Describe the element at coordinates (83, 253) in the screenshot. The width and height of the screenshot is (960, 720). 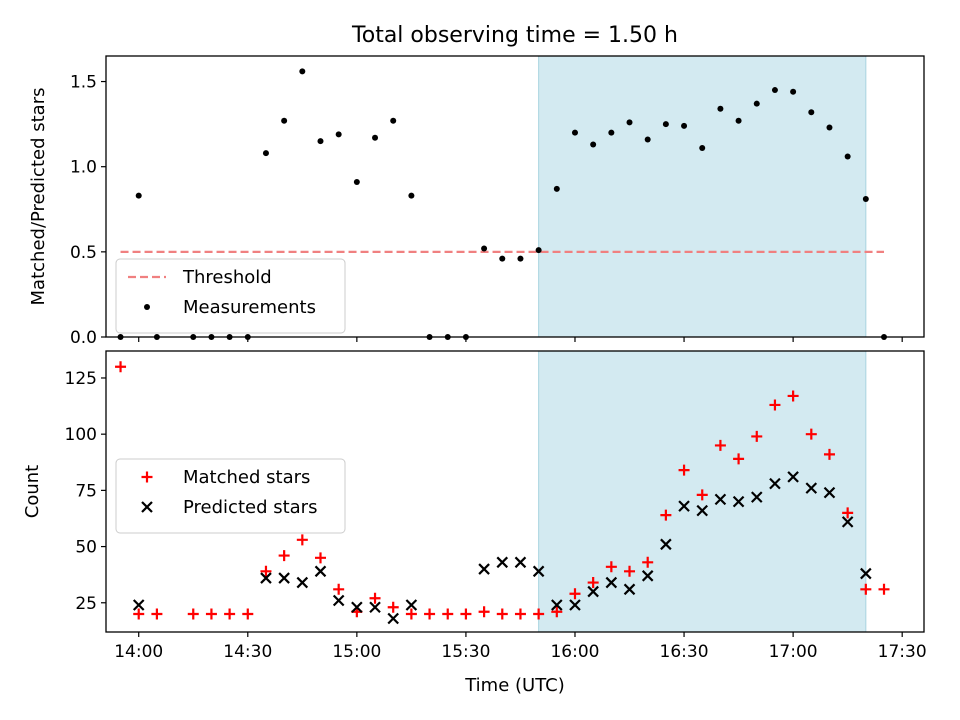
I see `y-tick-label: 0.5` at that location.